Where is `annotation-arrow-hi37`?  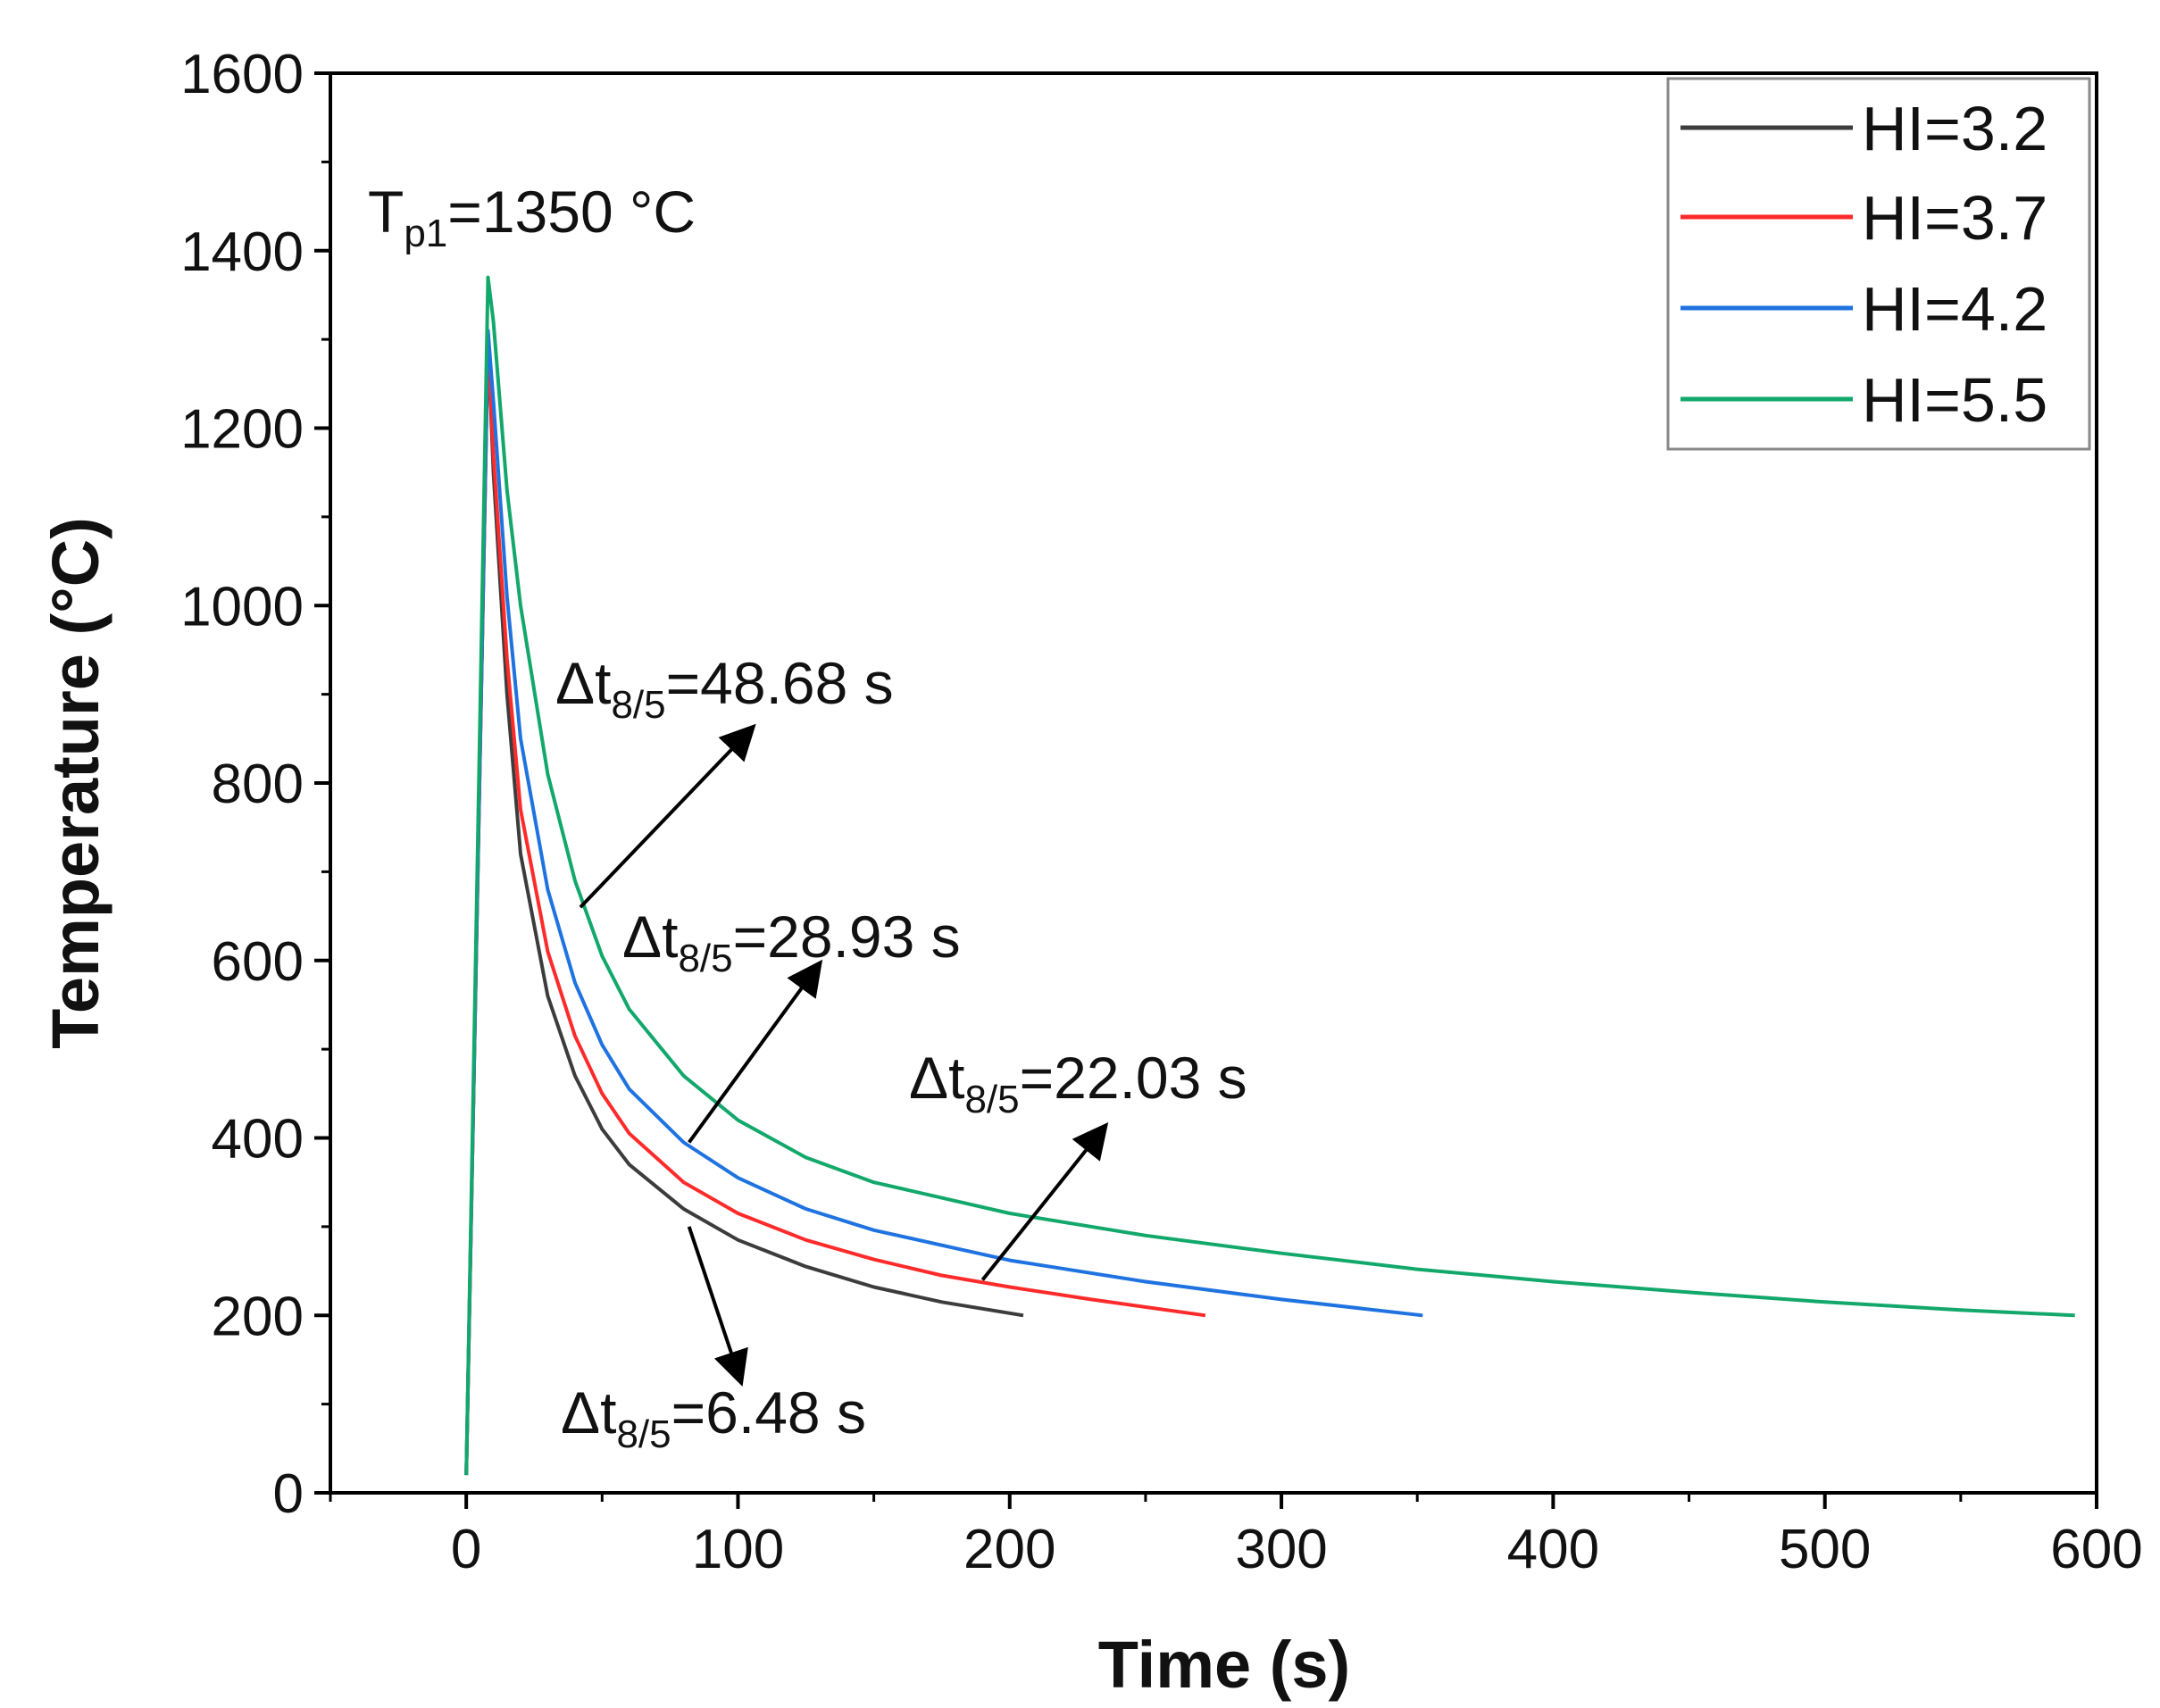 annotation-arrow-hi37 is located at coordinates (1044, 1201).